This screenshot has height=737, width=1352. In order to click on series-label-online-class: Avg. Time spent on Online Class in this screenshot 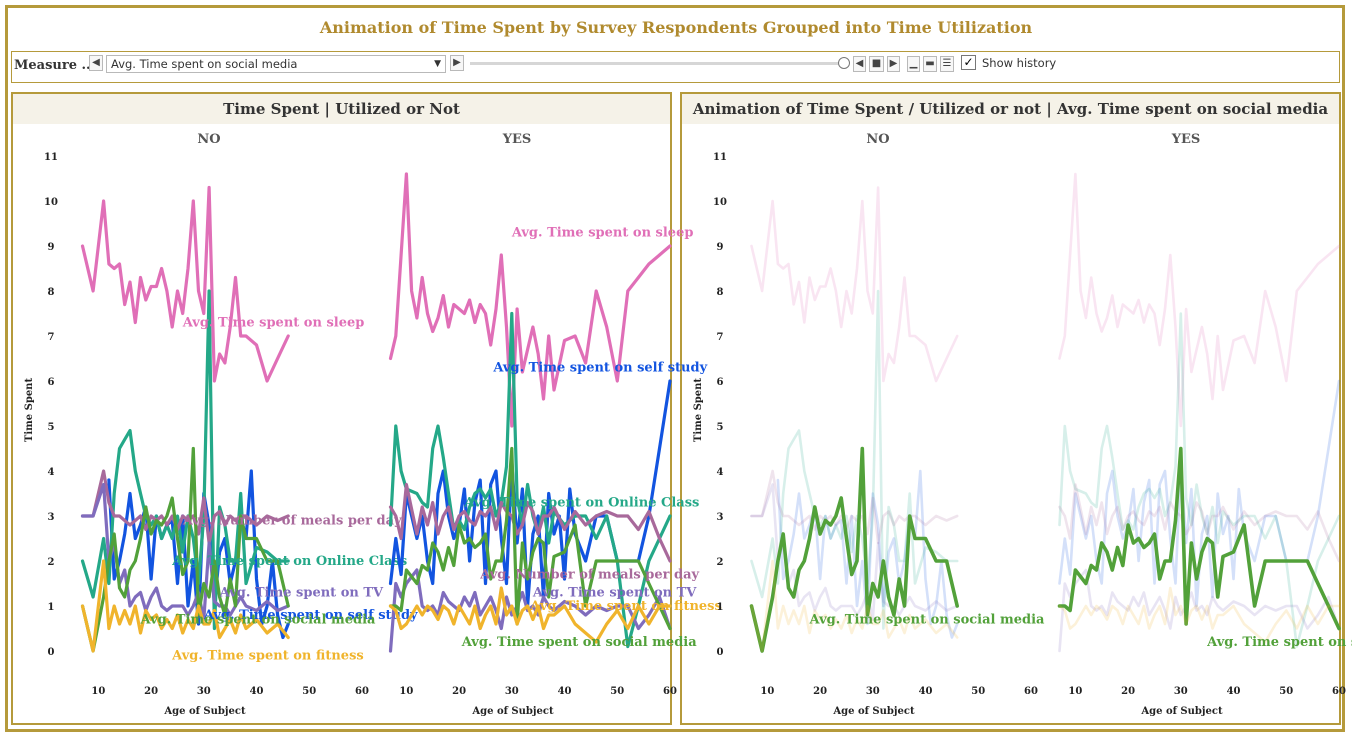, I will do `click(289, 561)`.